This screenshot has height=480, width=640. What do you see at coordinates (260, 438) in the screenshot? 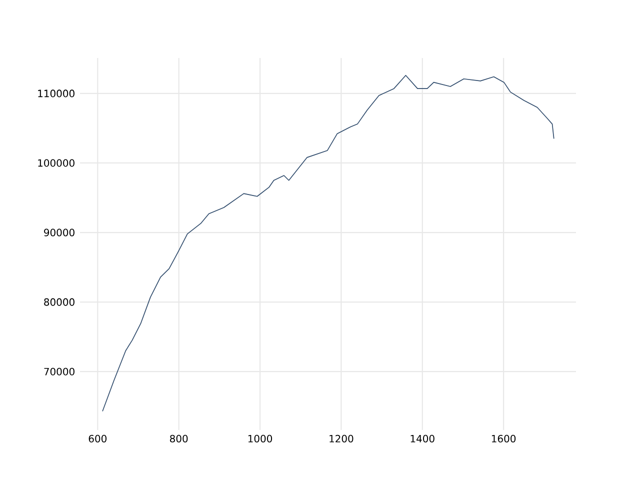
I see `x-tick-label: 1000` at bounding box center [260, 438].